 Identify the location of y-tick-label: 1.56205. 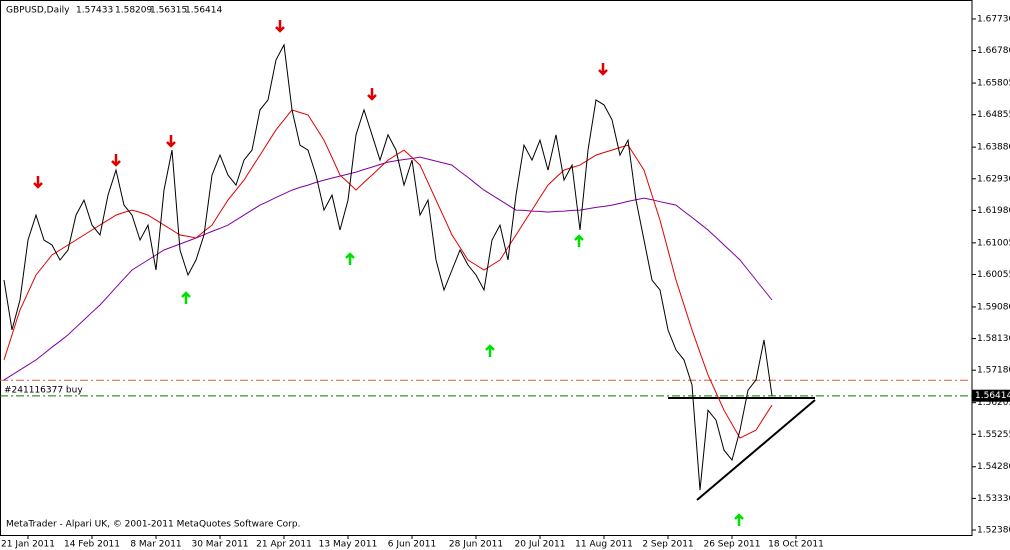
(993, 403).